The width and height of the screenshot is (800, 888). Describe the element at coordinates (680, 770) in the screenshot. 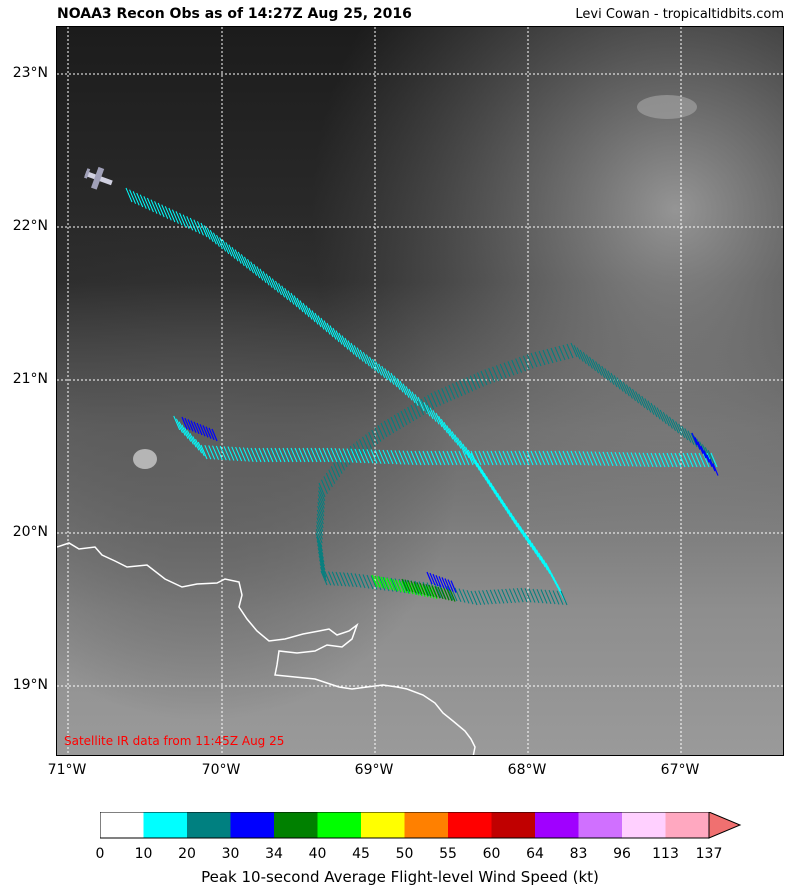

I see `lon-label-67: 67°W` at that location.